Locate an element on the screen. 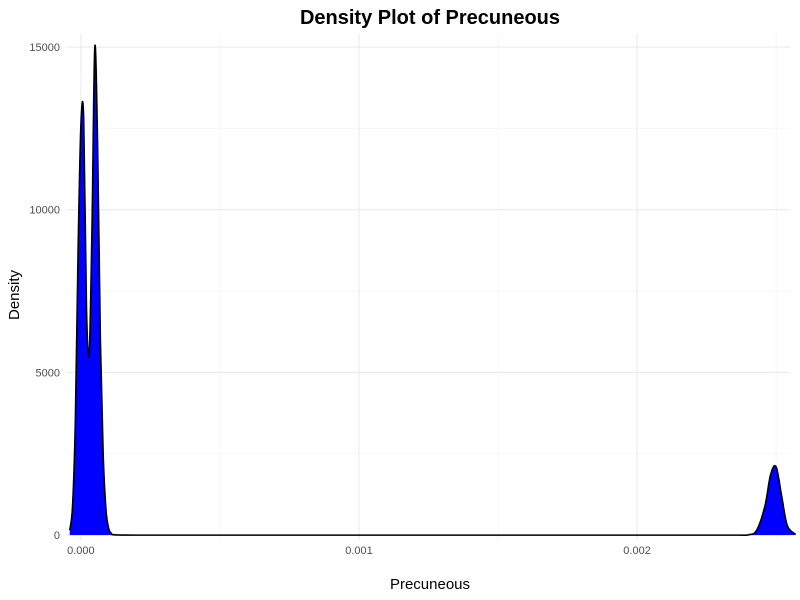 The height and width of the screenshot is (600, 800). chart-title: Density Plot of Precuneous is located at coordinates (430, 18).